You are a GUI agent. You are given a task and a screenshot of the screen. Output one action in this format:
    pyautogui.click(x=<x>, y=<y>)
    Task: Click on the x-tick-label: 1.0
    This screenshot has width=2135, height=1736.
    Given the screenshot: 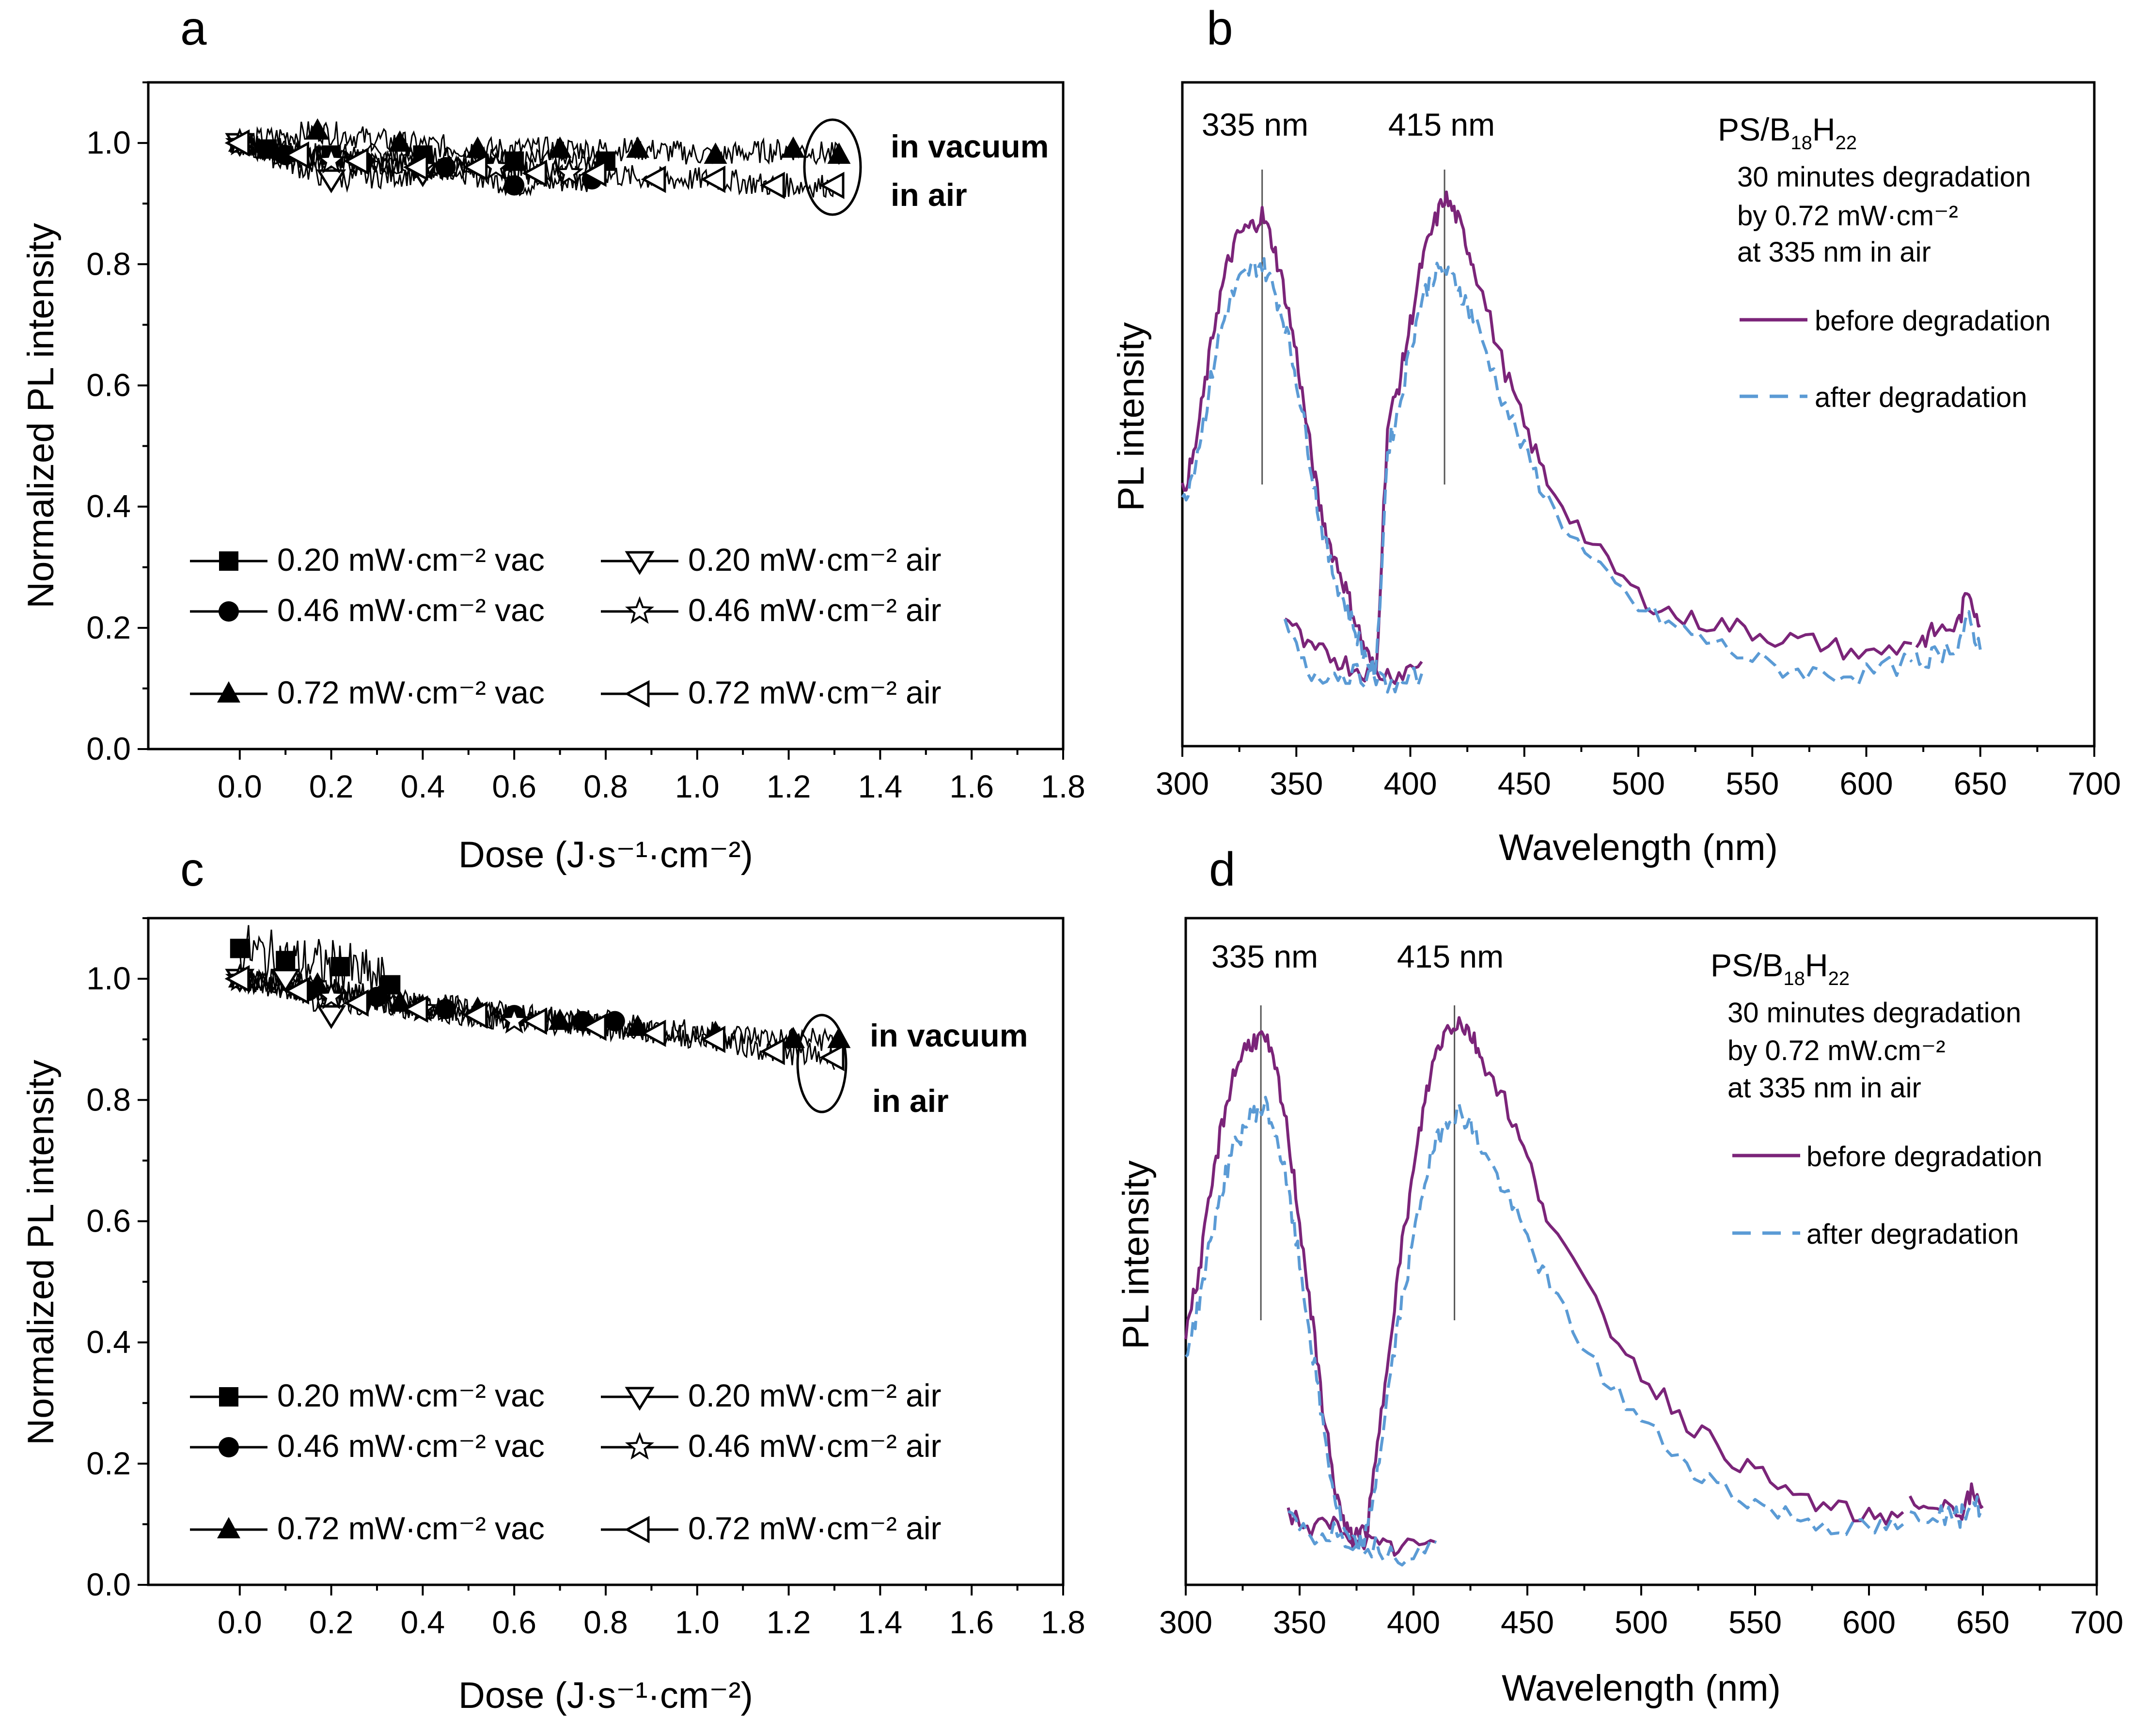 What is the action you would take?
    pyautogui.click(x=697, y=1622)
    